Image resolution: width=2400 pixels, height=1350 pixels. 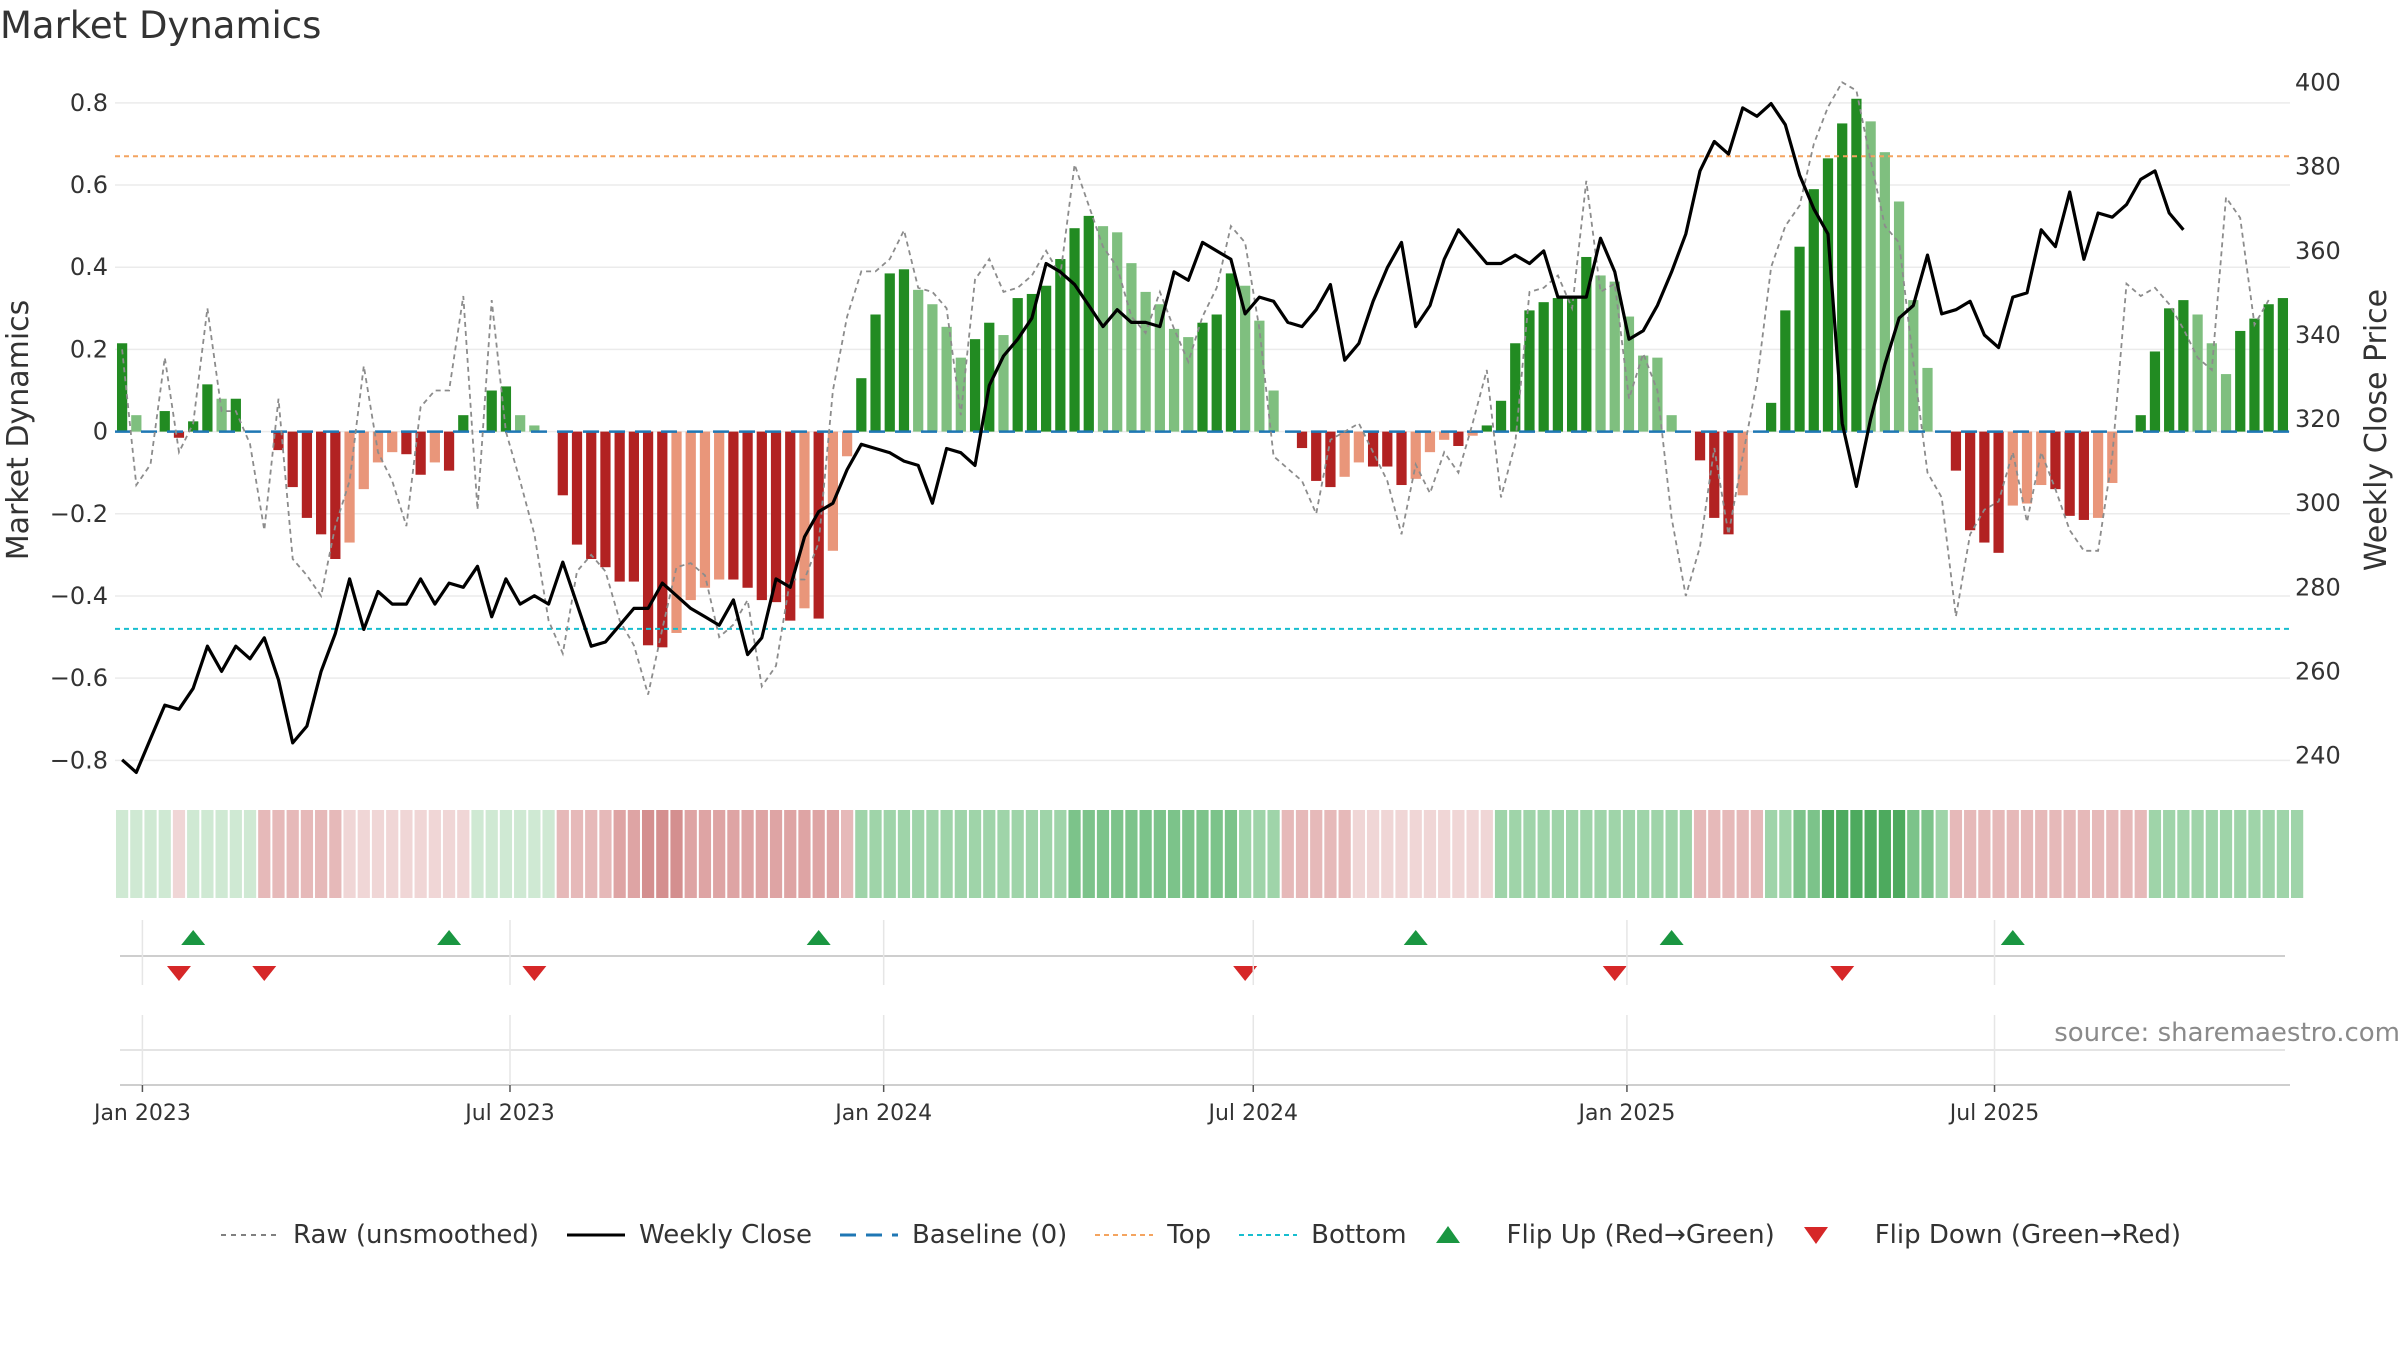 I want to click on x-tick-label: Jan 2025, so click(x=1625, y=1113).